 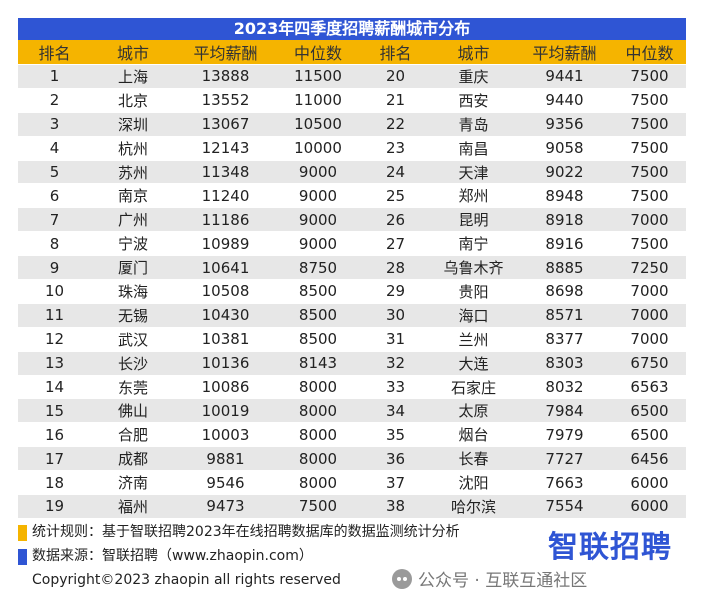 What do you see at coordinates (564, 459) in the screenshot?
I see `cell-average-salary: 7727` at bounding box center [564, 459].